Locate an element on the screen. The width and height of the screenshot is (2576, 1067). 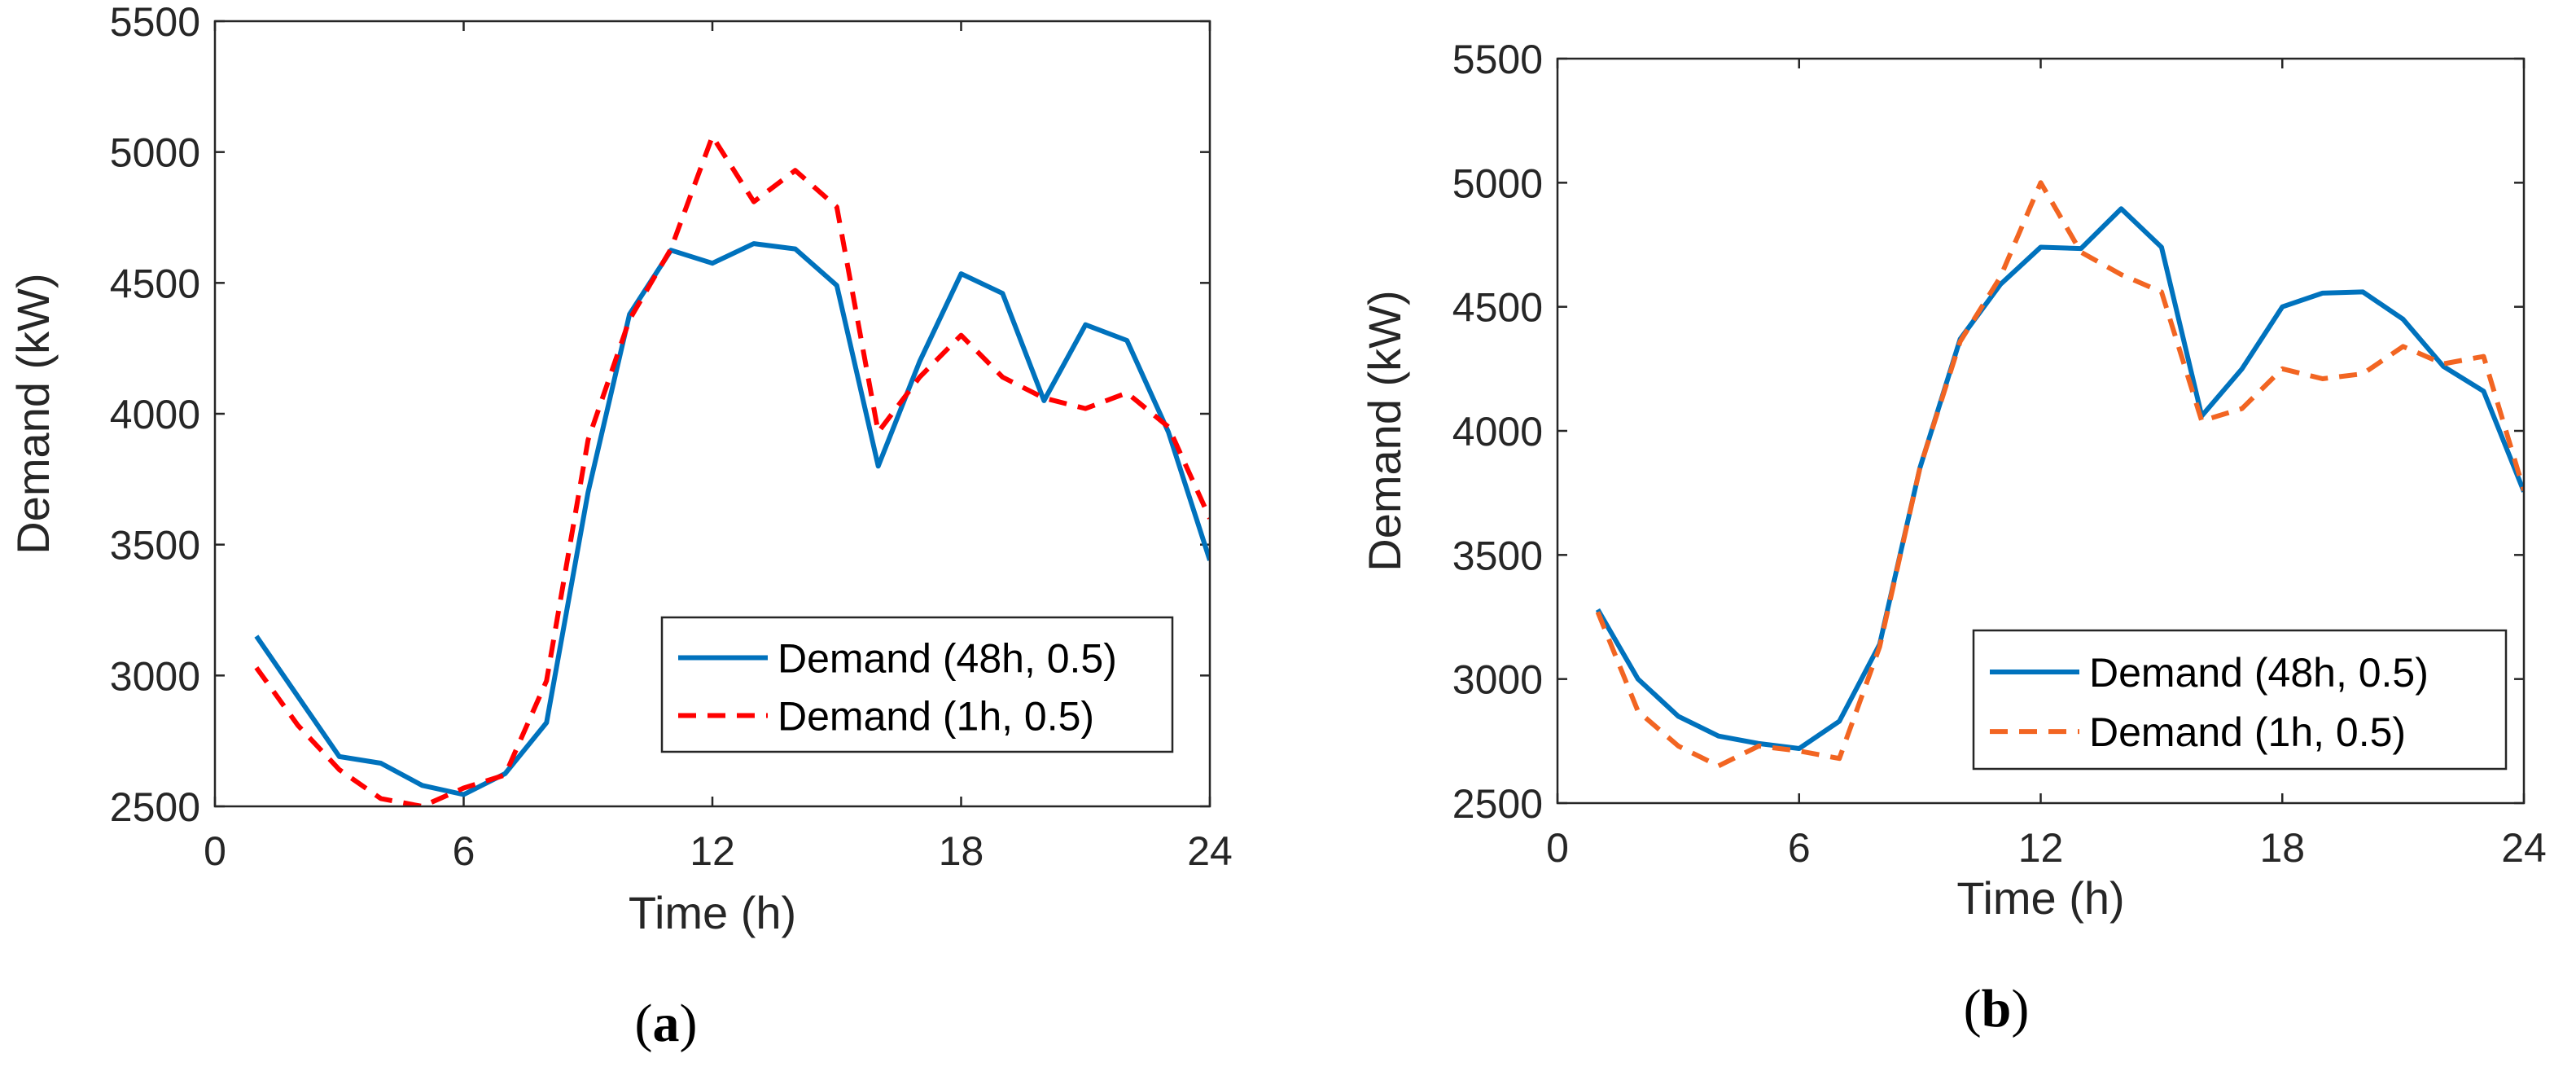
chart-1-ytick-label-1: 3000 is located at coordinates (1497, 680).